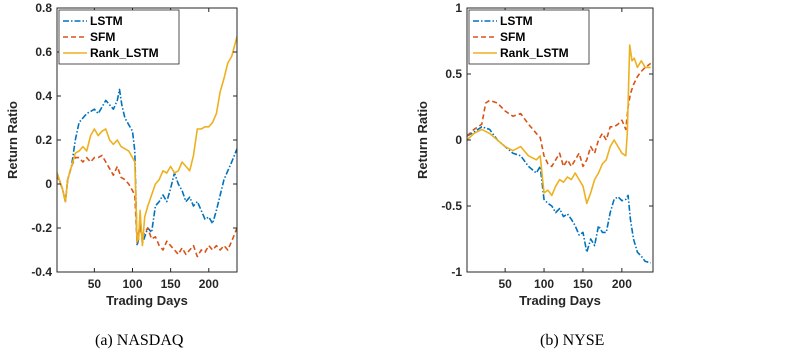  Describe the element at coordinates (41, 272) in the screenshot. I see `y-tick-label: -0.4` at that location.